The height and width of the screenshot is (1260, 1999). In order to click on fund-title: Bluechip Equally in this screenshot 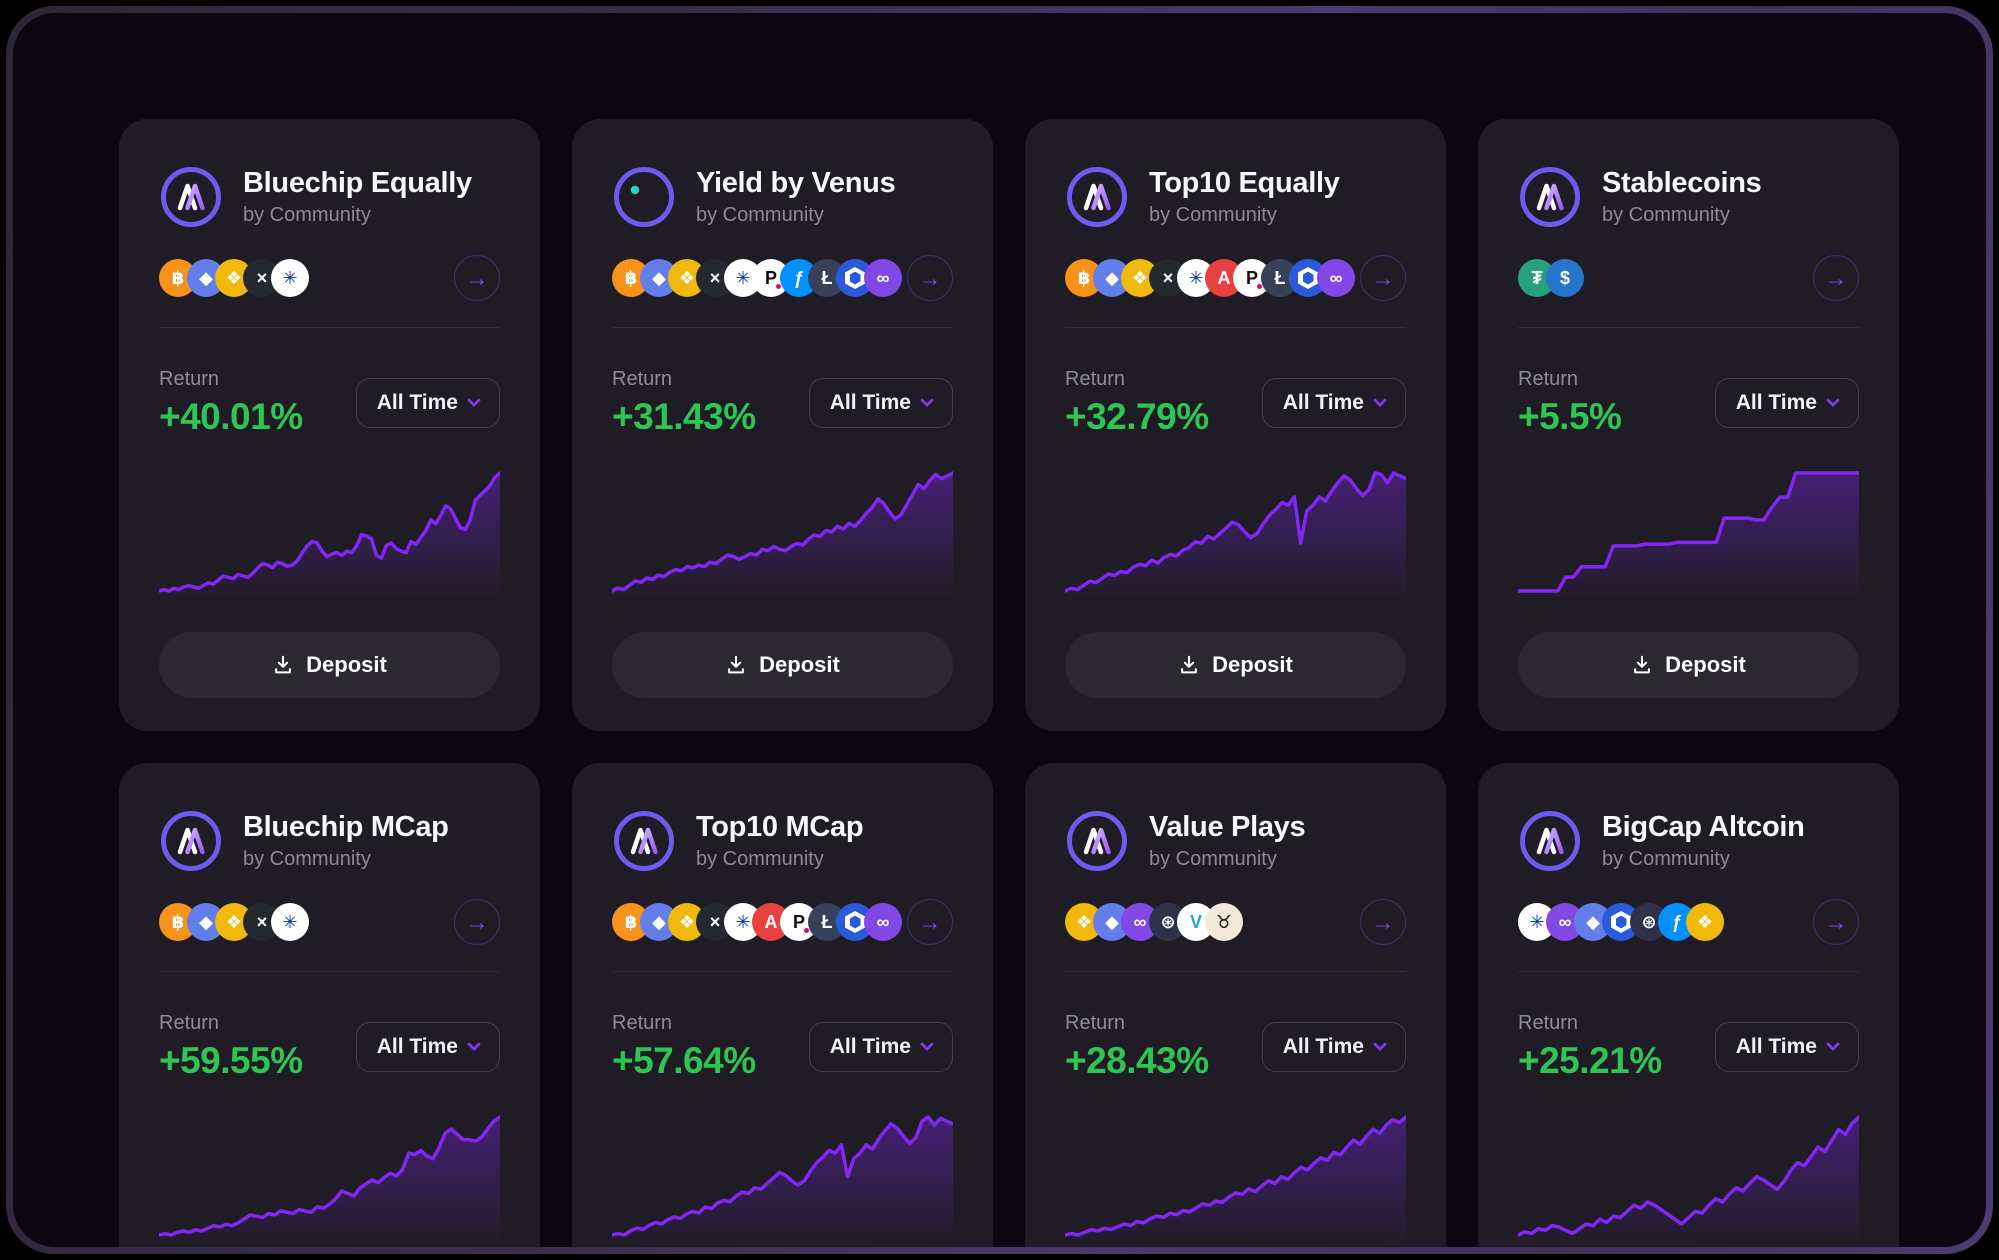, I will do `click(357, 183)`.